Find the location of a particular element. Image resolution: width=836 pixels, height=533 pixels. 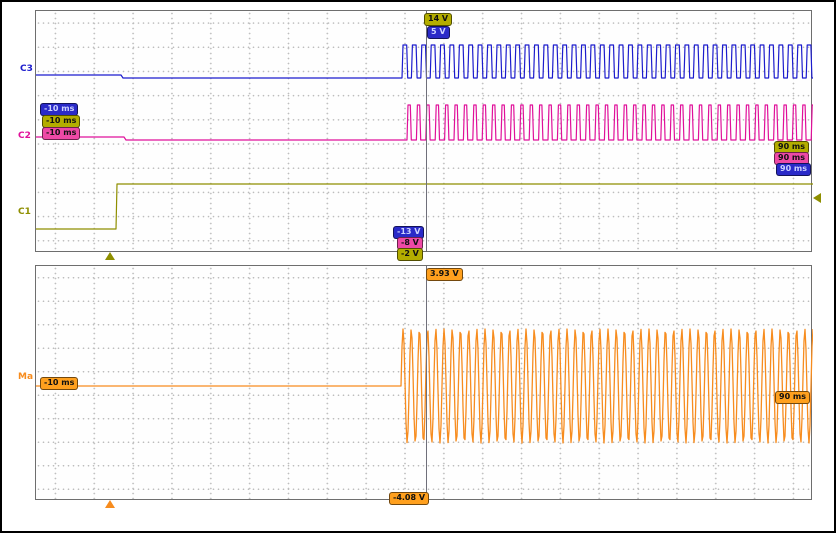

cursor-value-badge-c1: 14 V is located at coordinates (438, 19).